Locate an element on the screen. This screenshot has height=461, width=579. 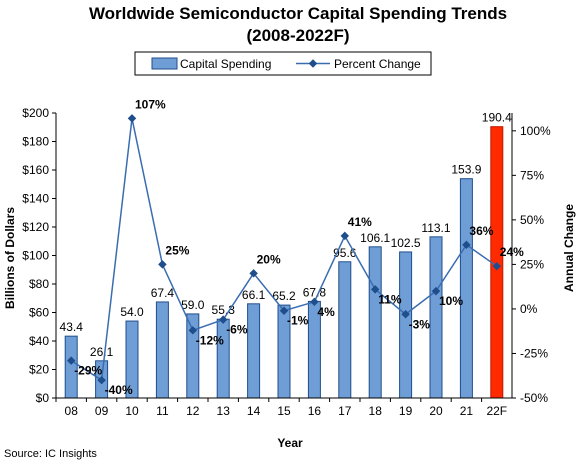
percent-change-label: 20% is located at coordinates (269, 259).